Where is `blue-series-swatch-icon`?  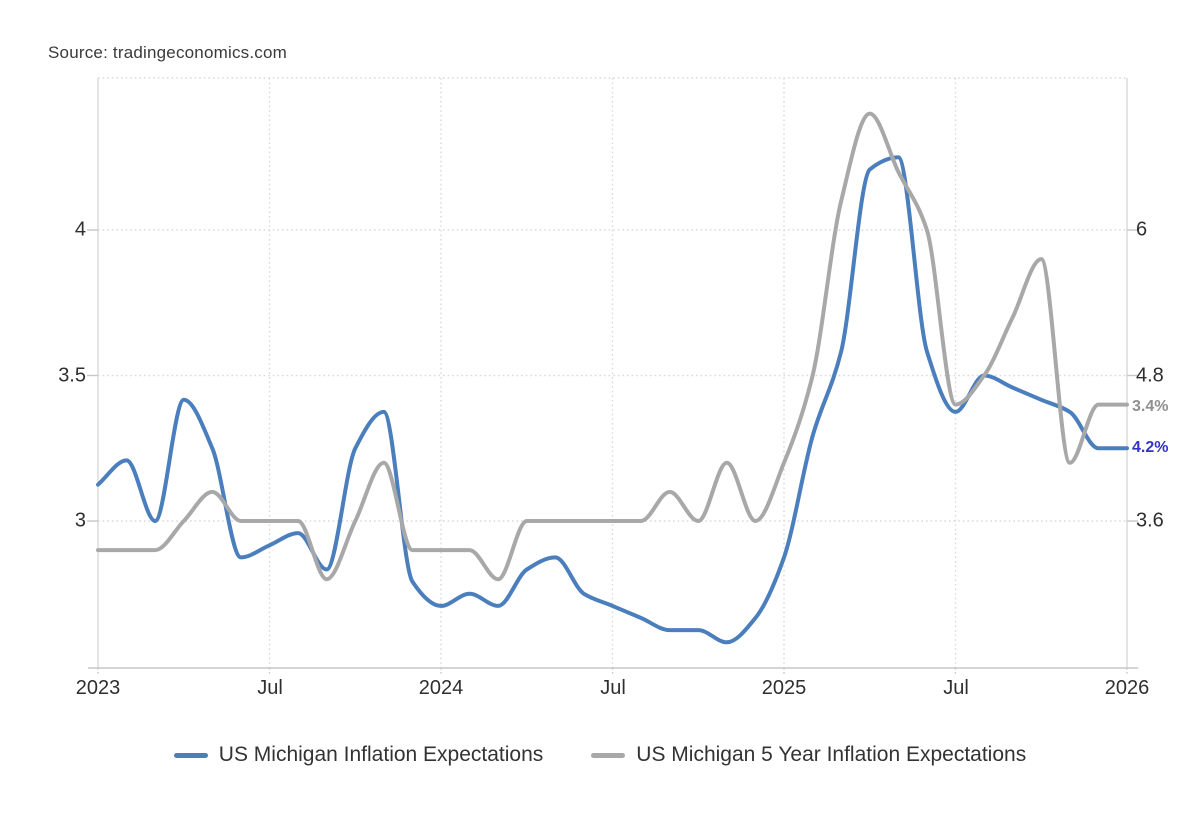 blue-series-swatch-icon is located at coordinates (190, 755).